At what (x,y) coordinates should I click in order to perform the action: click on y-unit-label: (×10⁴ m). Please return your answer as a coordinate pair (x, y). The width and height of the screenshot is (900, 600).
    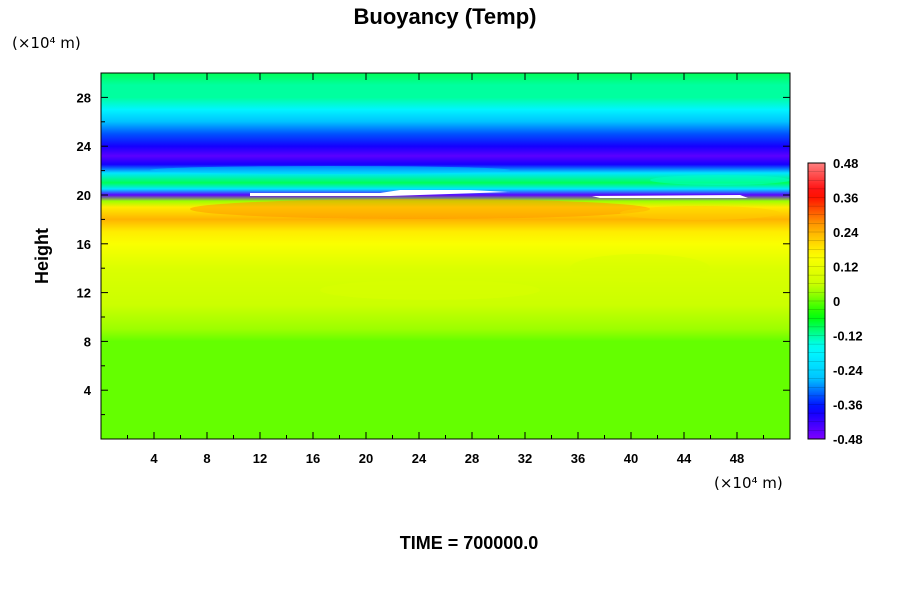
    Looking at the image, I should click on (46, 43).